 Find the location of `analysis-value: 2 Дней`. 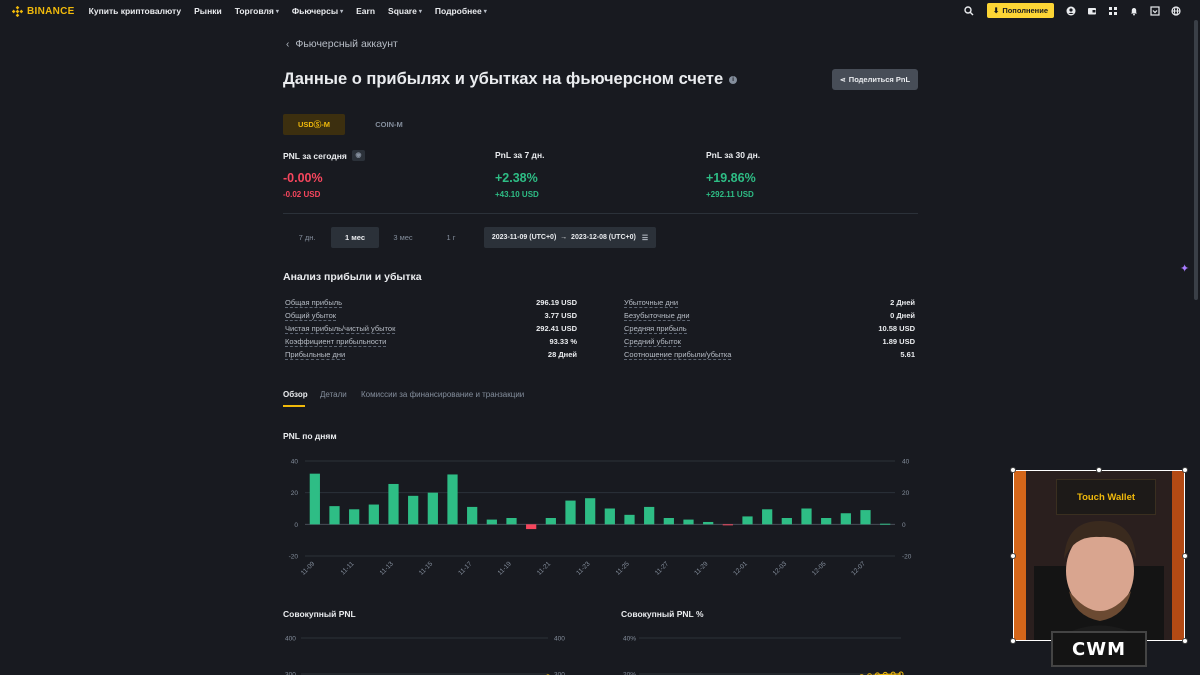

analysis-value: 2 Дней is located at coordinates (902, 302).